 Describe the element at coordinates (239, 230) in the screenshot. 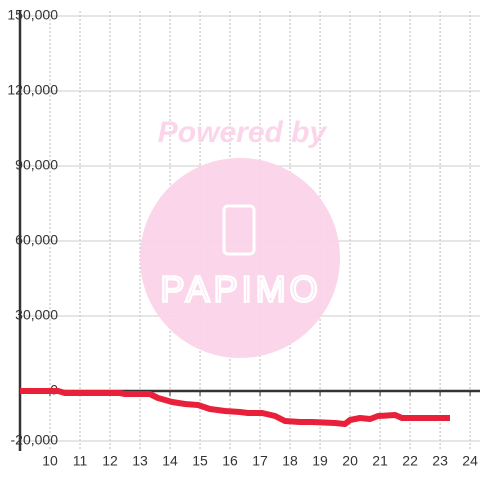

I see `watermark-phone` at that location.